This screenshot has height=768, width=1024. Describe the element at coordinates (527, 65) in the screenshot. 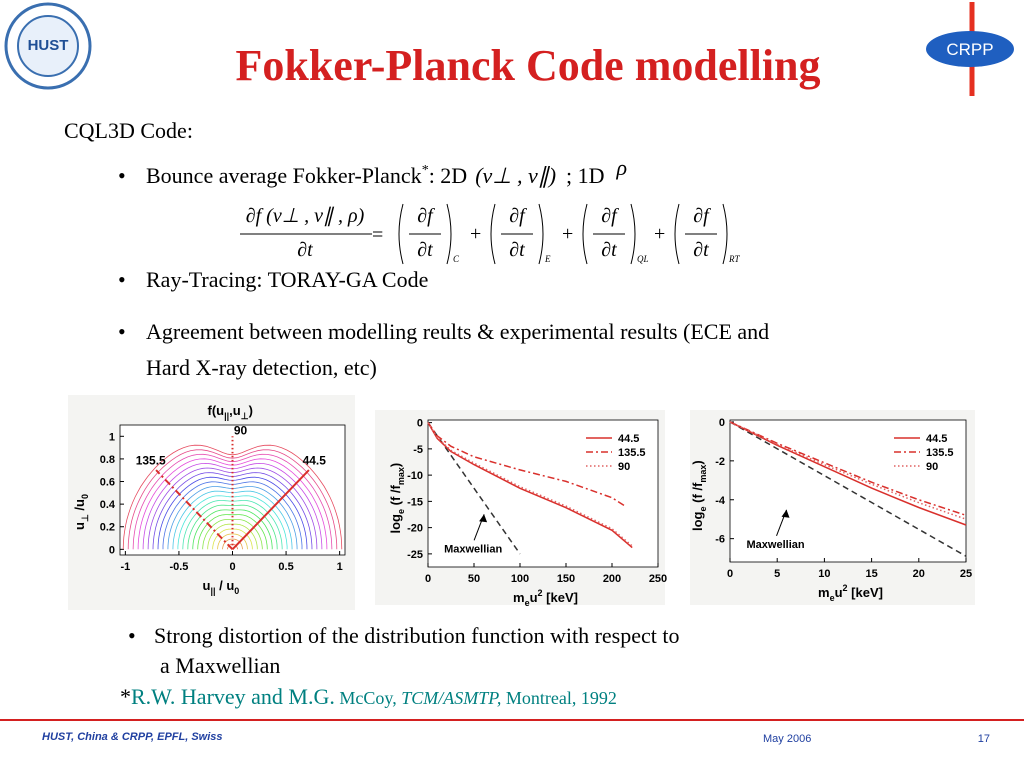

I see `title: Fokker-Planck Code modelling` at that location.